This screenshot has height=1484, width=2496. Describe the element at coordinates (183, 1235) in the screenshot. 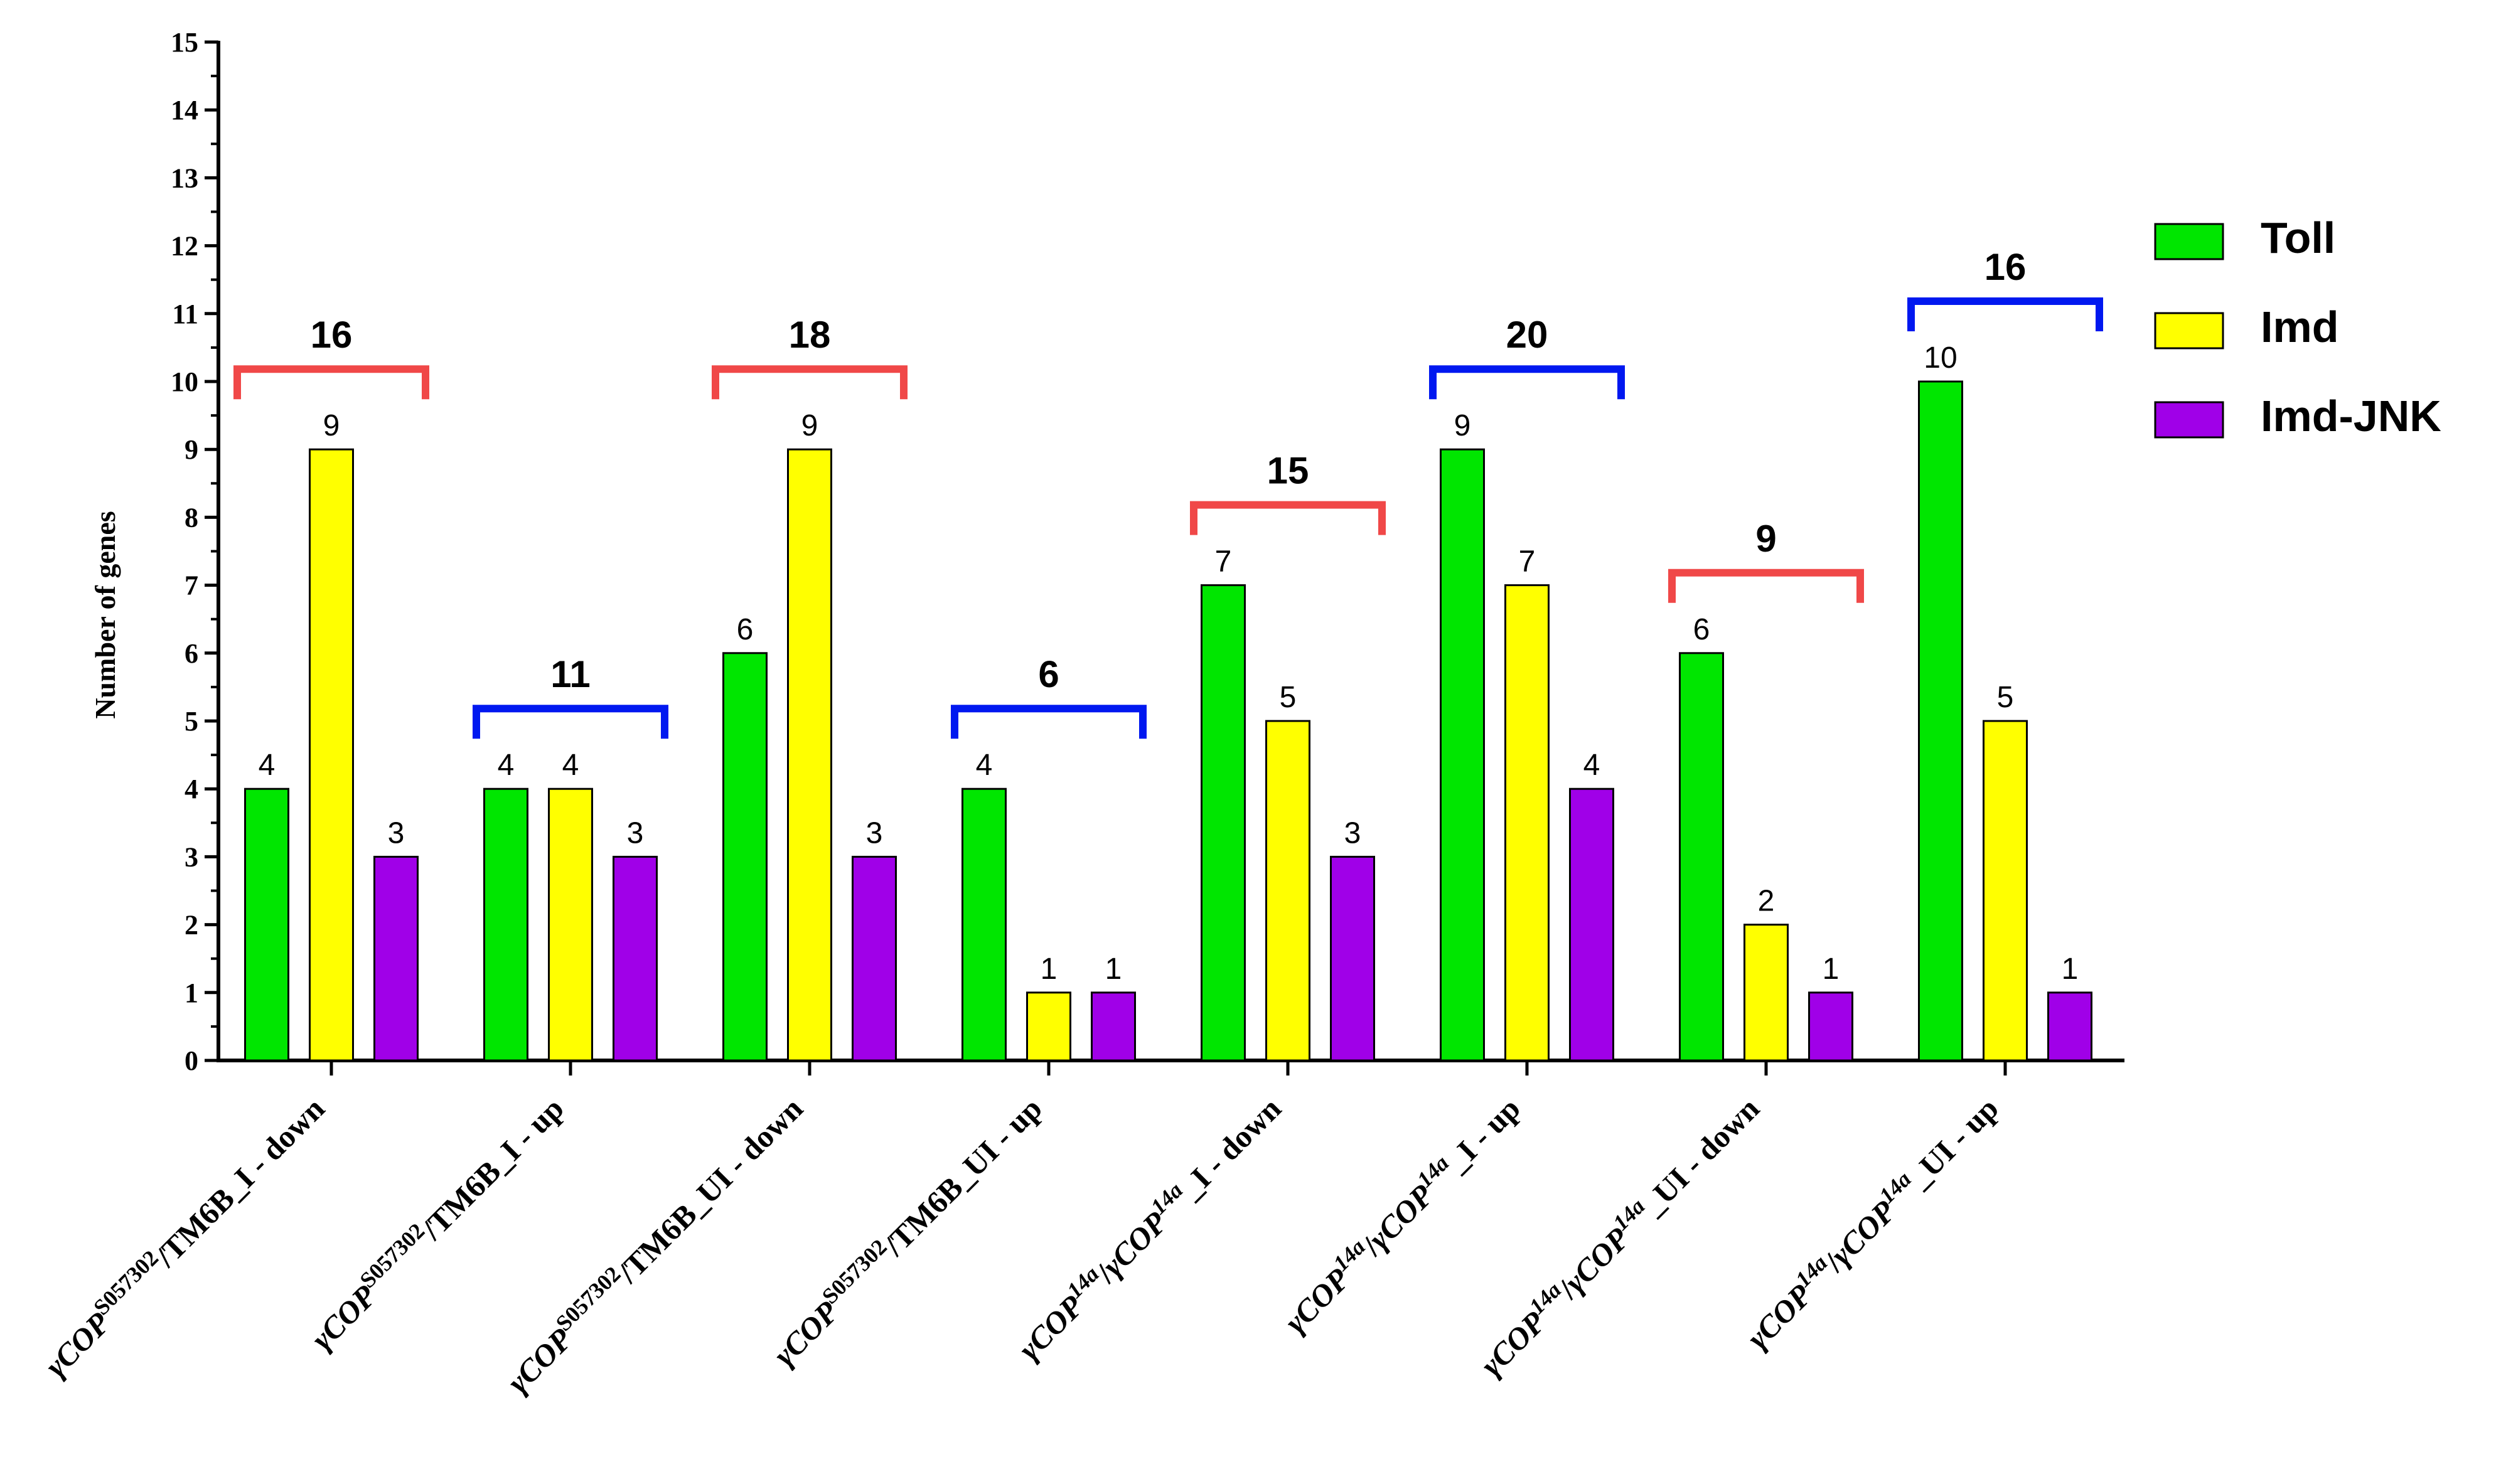

I see `x-category-label: γCOPS057302/TM6B_I - down` at that location.